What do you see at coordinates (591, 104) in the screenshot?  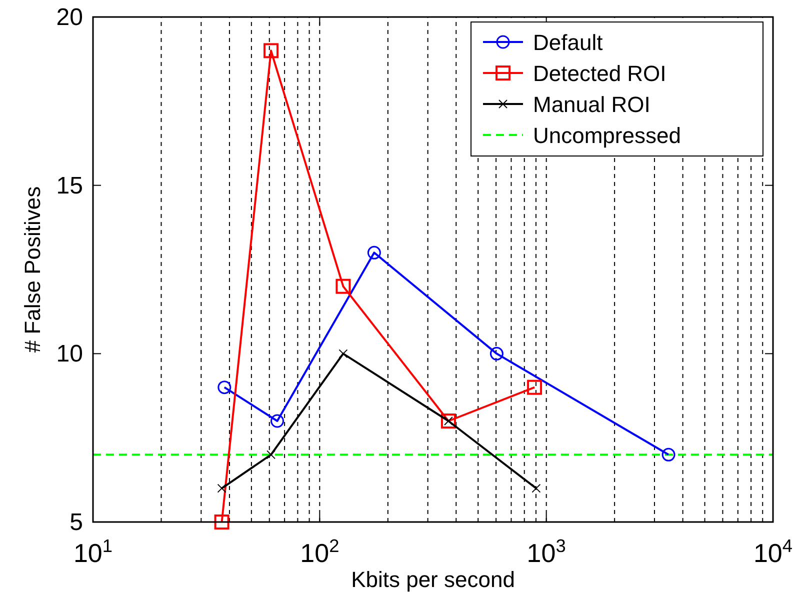 I see `legend-label: Manual ROI` at bounding box center [591, 104].